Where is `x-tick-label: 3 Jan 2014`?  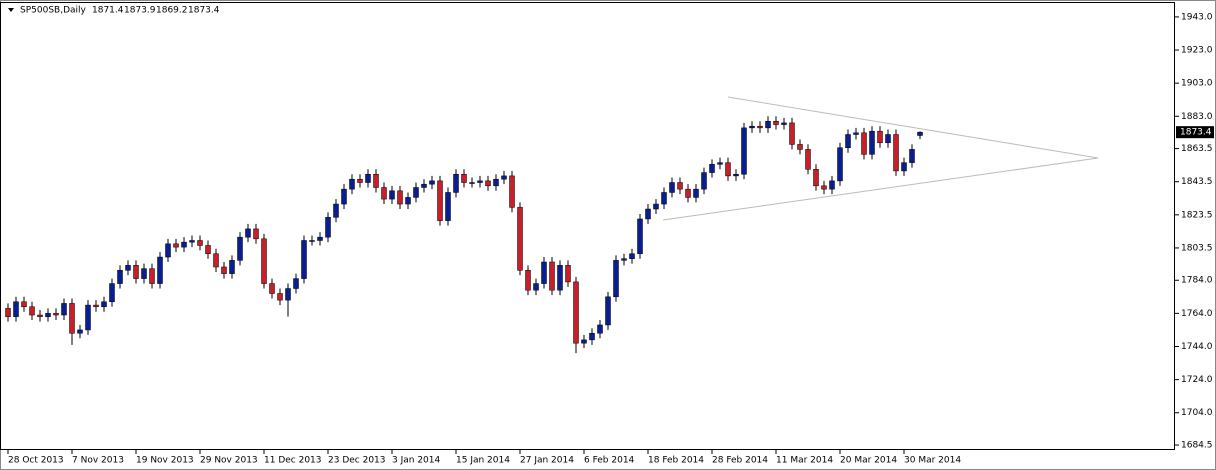 x-tick-label: 3 Jan 2014 is located at coordinates (416, 461).